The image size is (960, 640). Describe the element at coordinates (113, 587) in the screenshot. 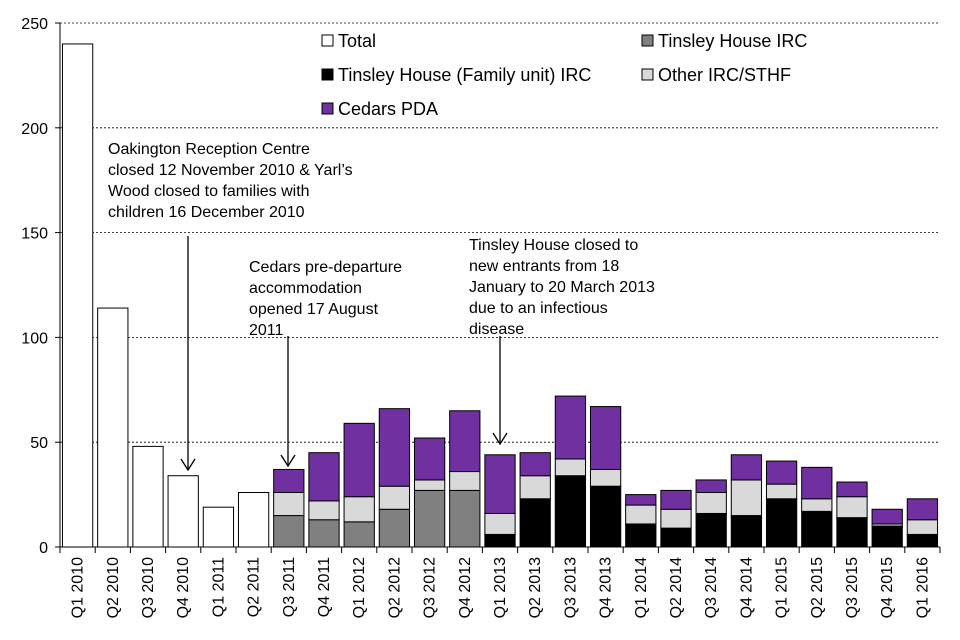

I see `x-tick-label-q2-2010: Q2 2010` at that location.